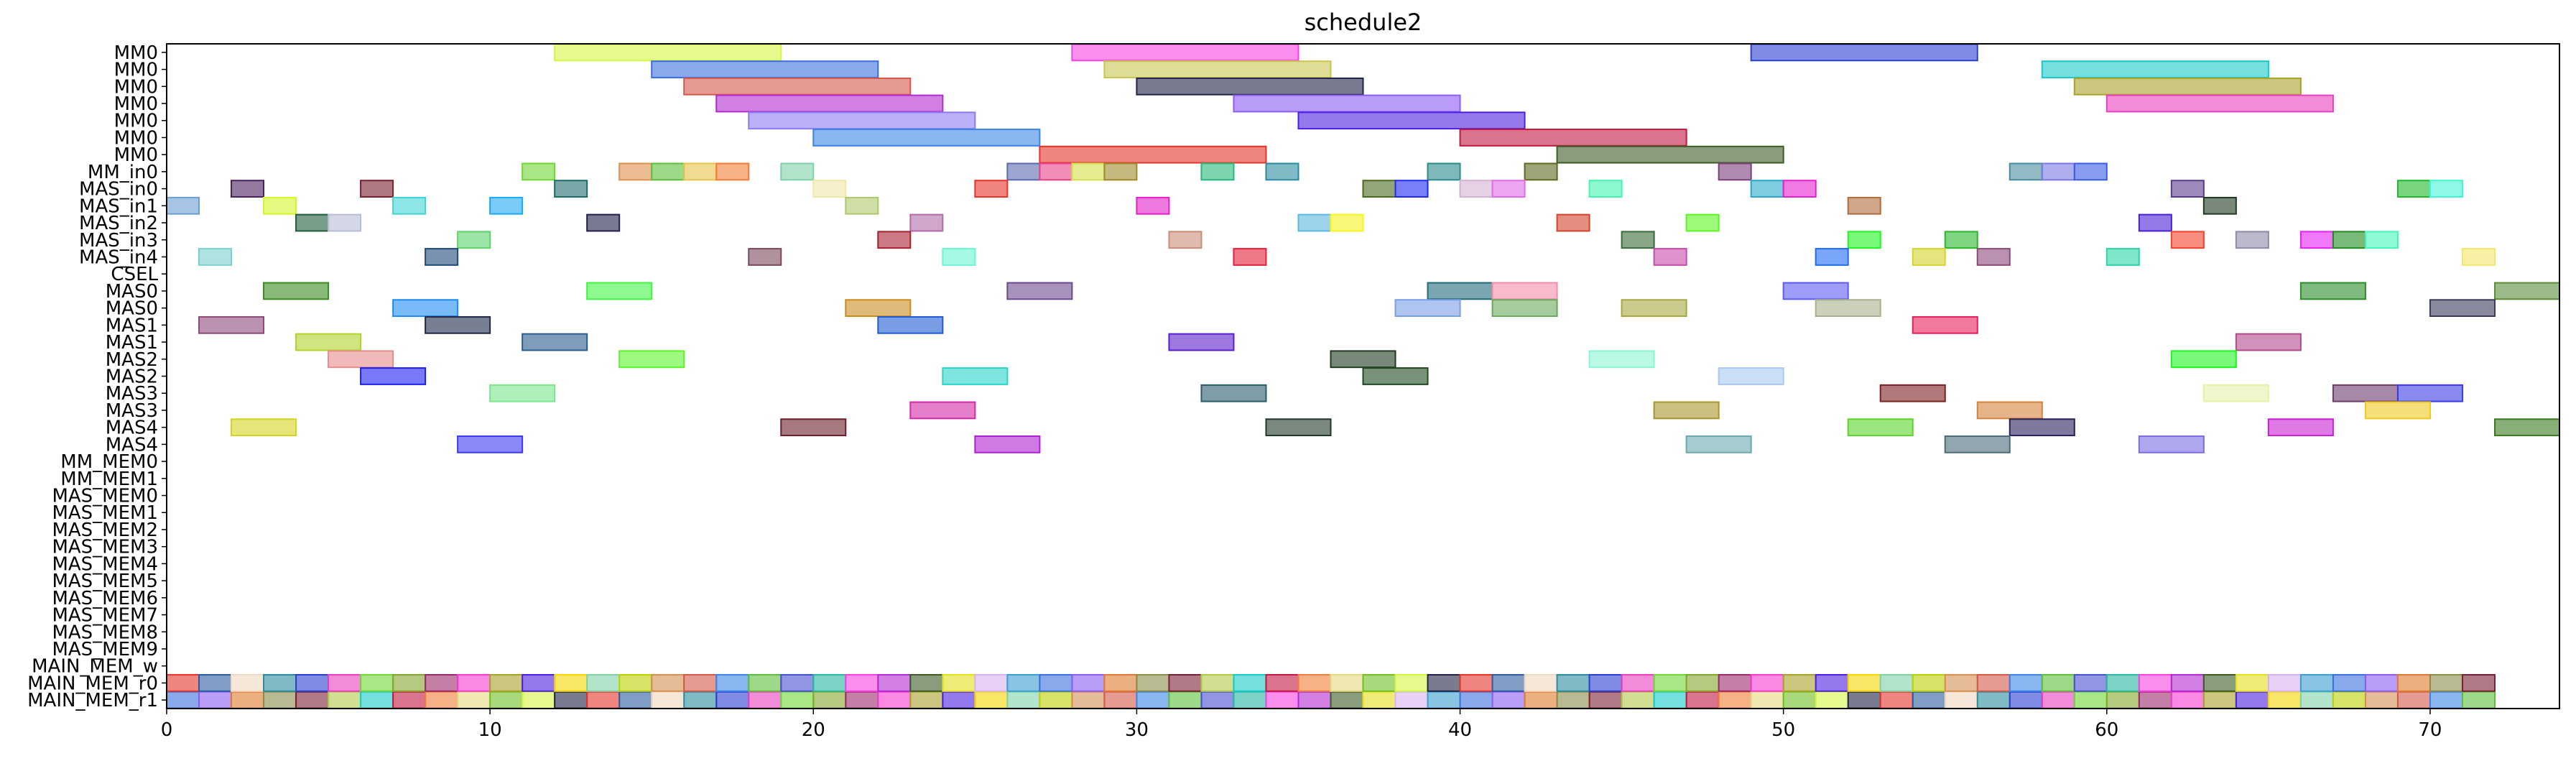 The height and width of the screenshot is (761, 2576). I want to click on x-tick-label: 0, so click(167, 730).